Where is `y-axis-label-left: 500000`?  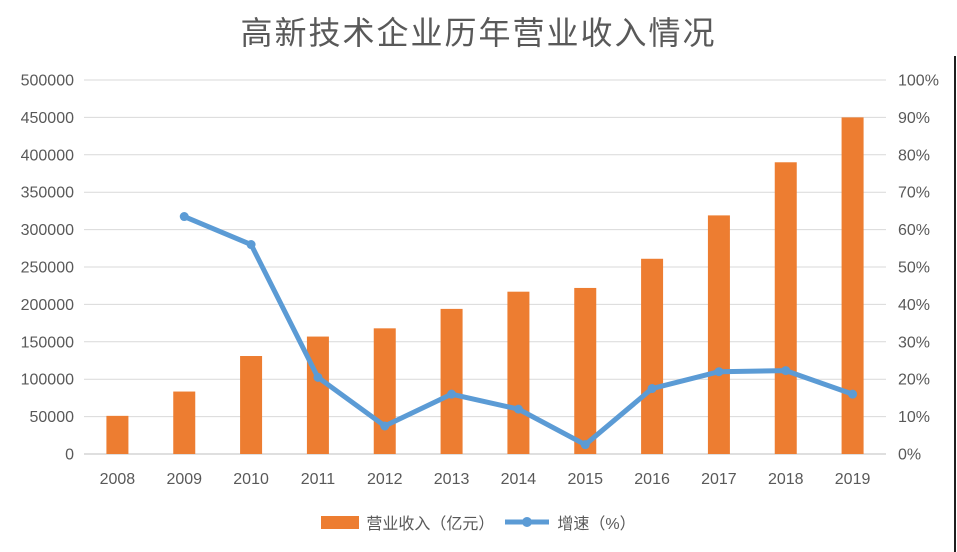
y-axis-label-left: 500000 is located at coordinates (47, 81).